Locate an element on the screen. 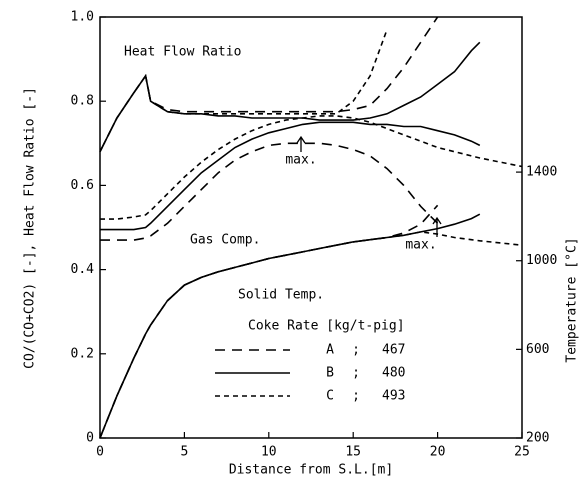 Image resolution: width=586 pixels, height=483 pixels. y-axis-label: CO/(CO+CO2) [-], Heat Flow Ratio [-] is located at coordinates (30, 228).